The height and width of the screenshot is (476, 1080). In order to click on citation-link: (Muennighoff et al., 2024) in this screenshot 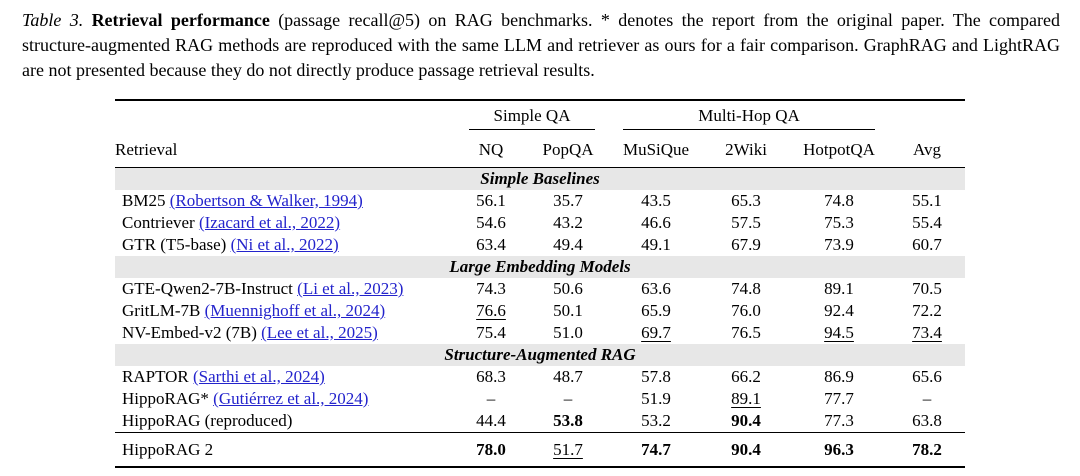, I will do `click(295, 310)`.